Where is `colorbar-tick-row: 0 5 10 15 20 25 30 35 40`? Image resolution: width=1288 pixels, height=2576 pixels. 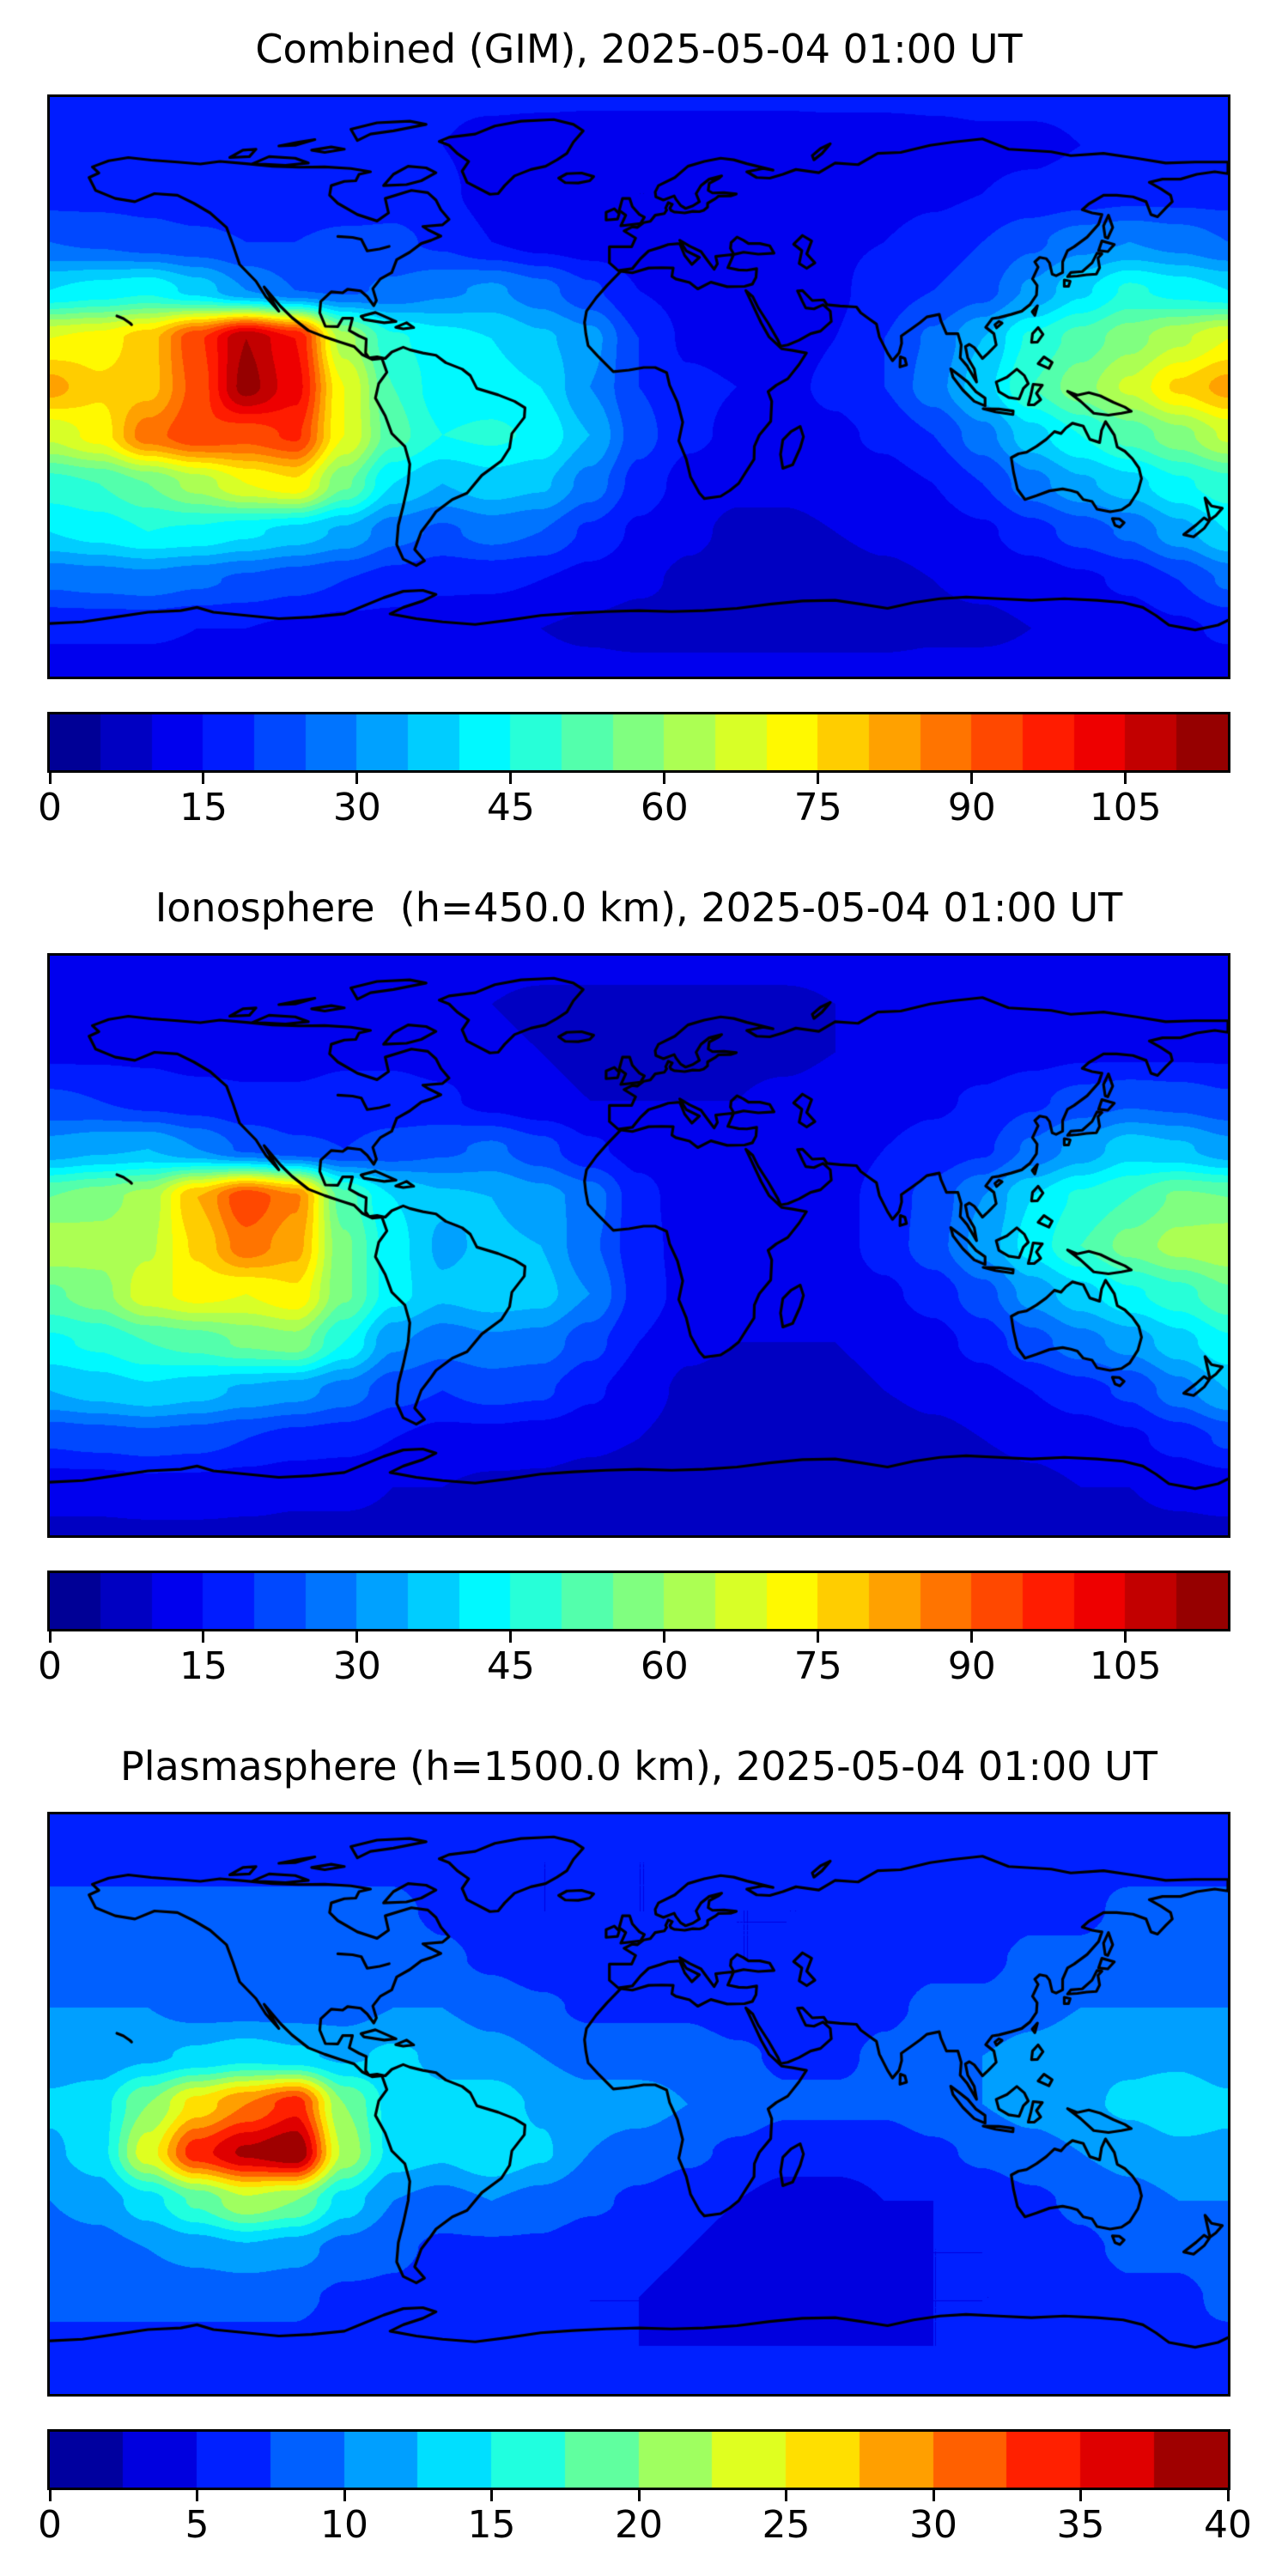
colorbar-tick-row: 0 5 10 15 20 25 30 35 40 is located at coordinates (645, 2530).